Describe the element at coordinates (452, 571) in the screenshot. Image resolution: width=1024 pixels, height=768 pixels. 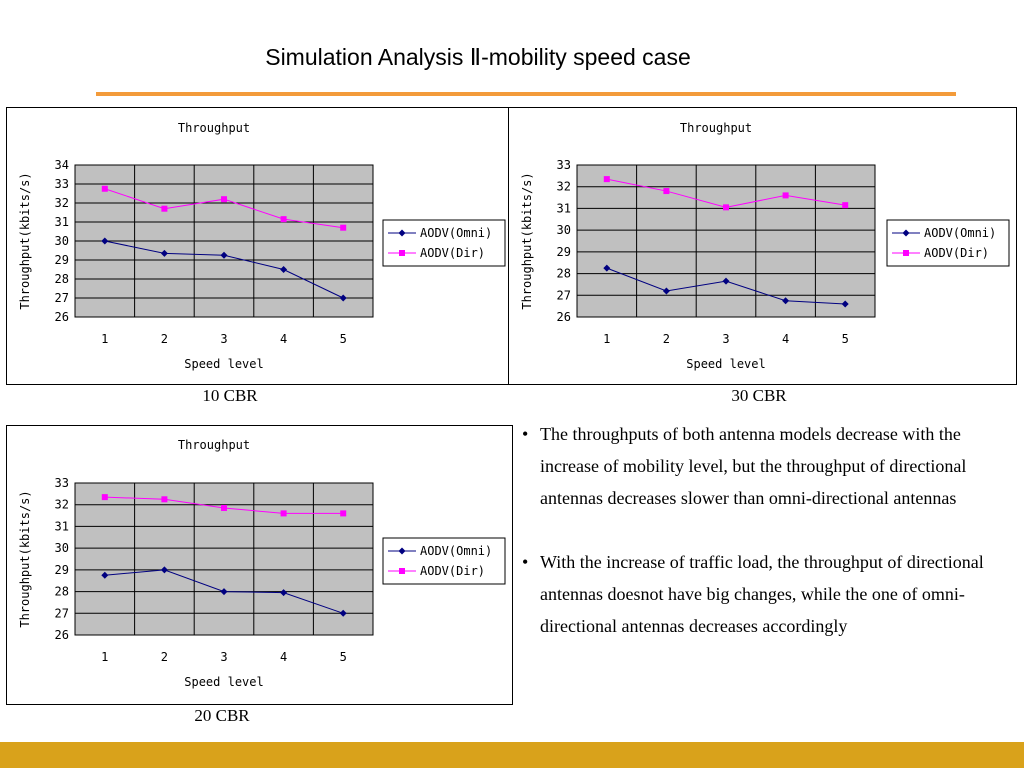
I see `legend-label: AODV(Dir)` at that location.